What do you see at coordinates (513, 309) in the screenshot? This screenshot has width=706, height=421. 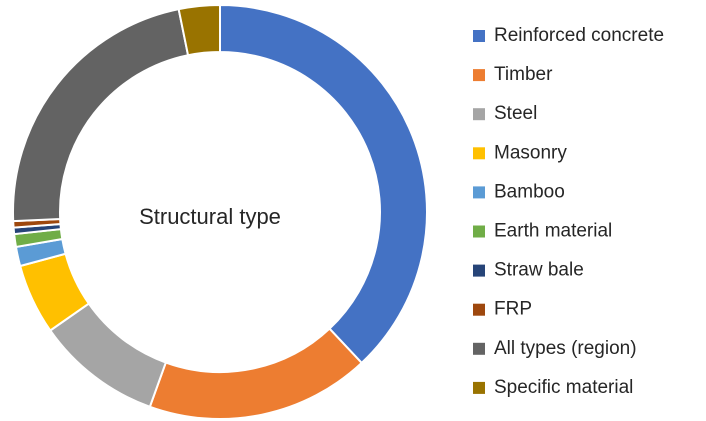 I see `legend-label: FRP` at bounding box center [513, 309].